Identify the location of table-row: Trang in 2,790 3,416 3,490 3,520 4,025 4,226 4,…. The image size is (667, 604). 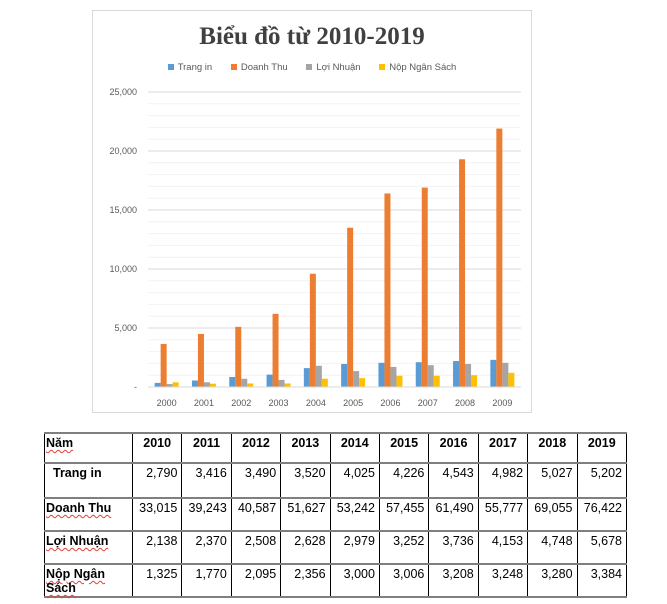
(336, 480).